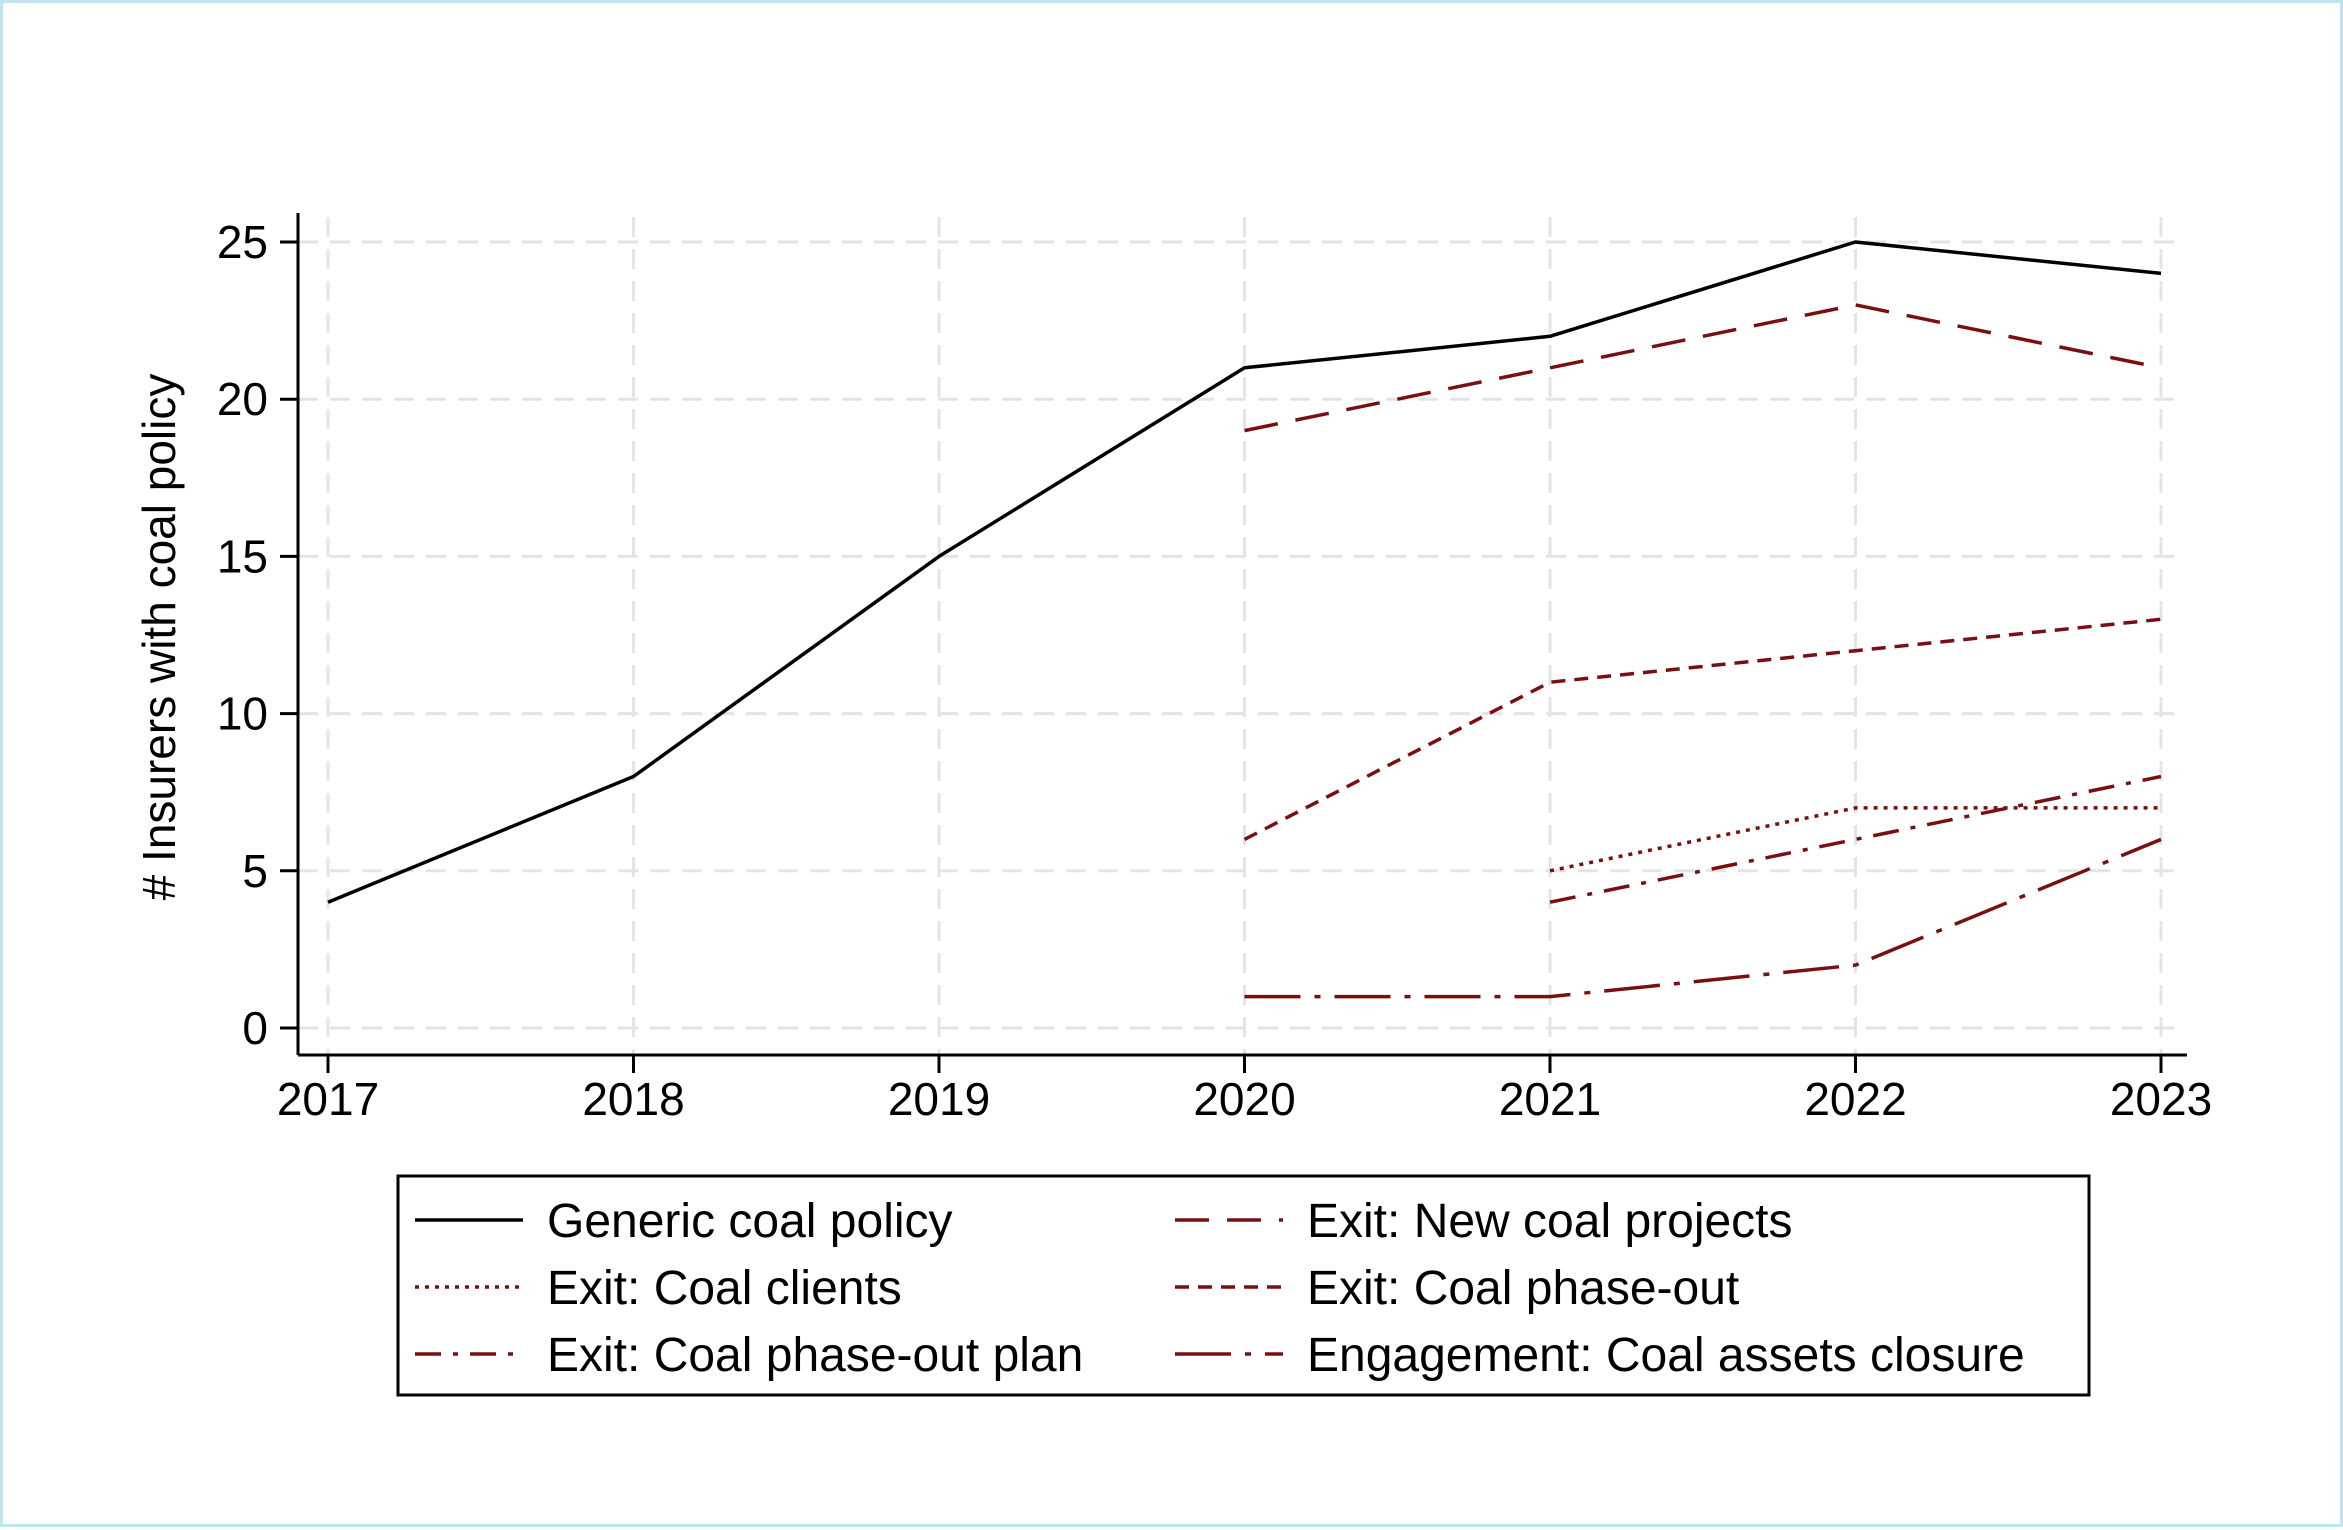 Image resolution: width=2343 pixels, height=1530 pixels. Describe the element at coordinates (242, 714) in the screenshot. I see `y-tick-label: 10` at that location.